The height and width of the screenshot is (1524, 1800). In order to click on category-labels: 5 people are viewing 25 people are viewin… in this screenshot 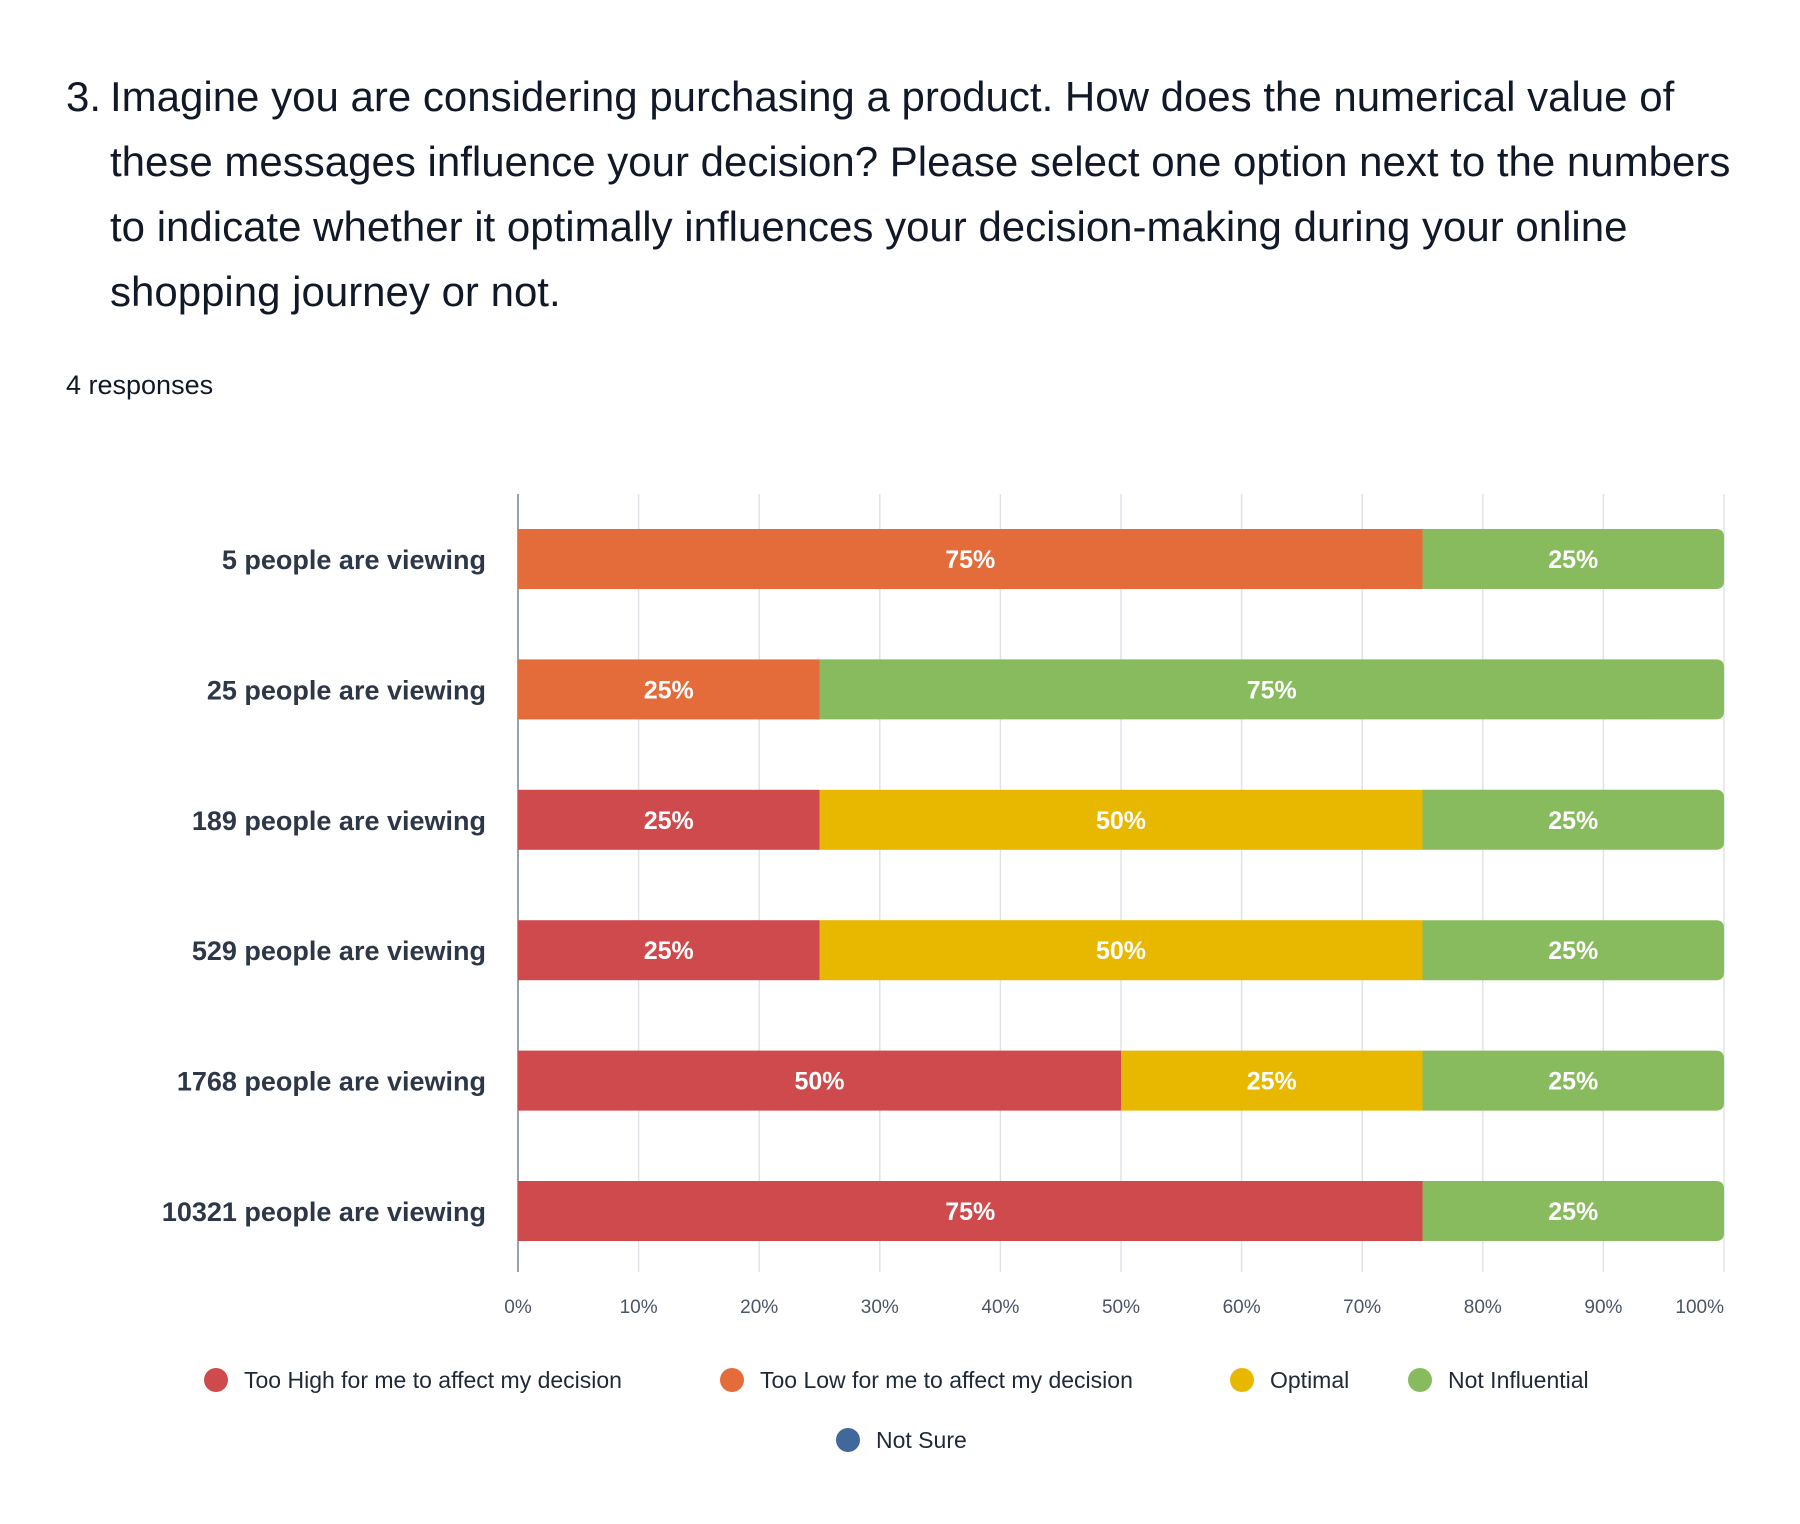, I will do `click(324, 886)`.